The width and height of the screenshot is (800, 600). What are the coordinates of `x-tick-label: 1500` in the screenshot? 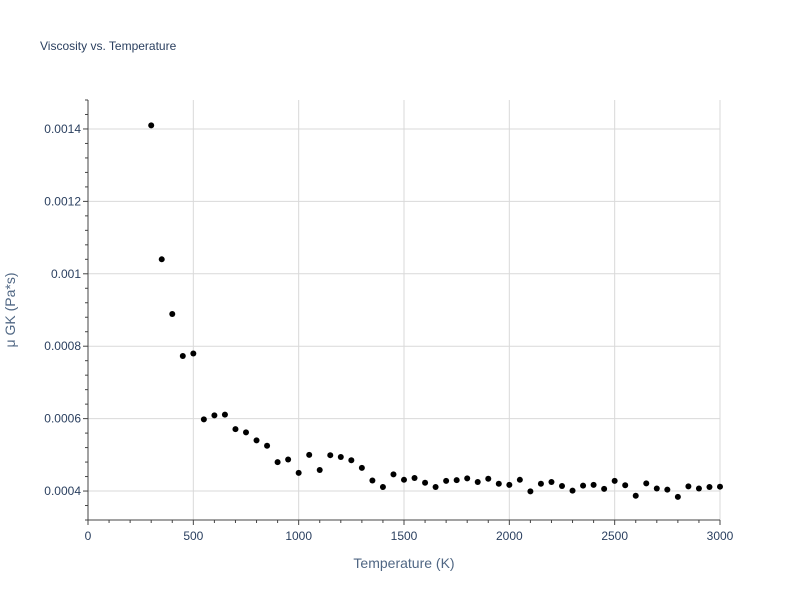 It's located at (404, 536).